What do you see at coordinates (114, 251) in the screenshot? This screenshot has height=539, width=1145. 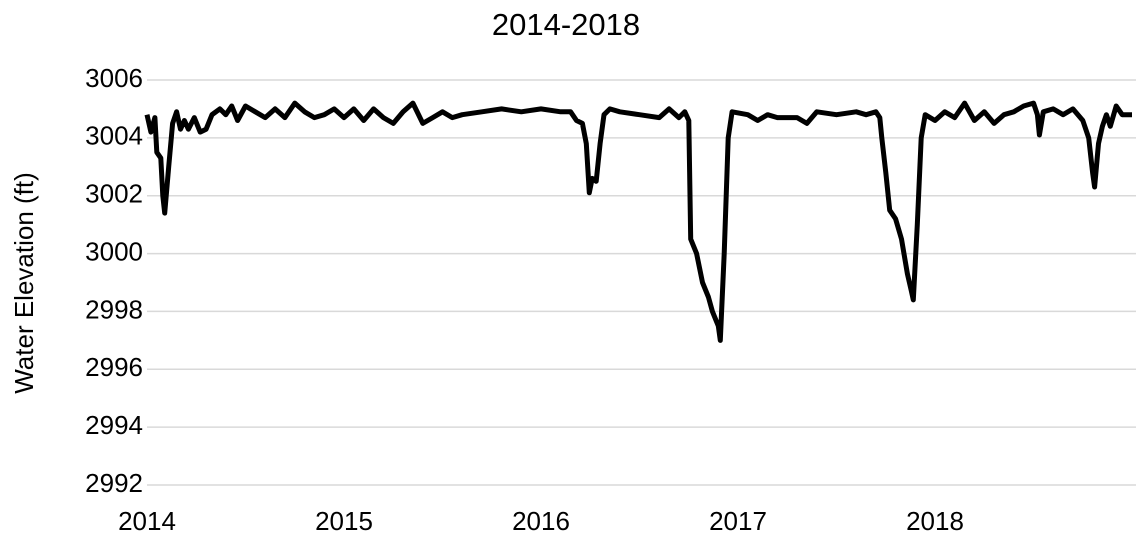 I see `y-tick-label: 3000` at bounding box center [114, 251].